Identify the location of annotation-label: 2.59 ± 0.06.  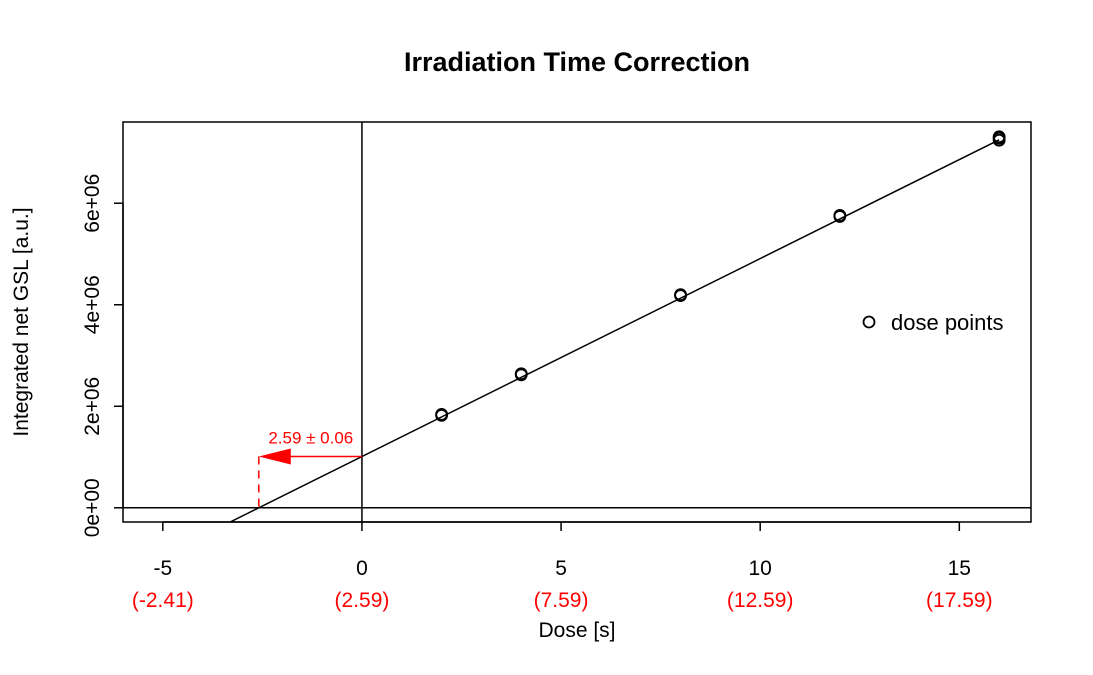
(310, 438).